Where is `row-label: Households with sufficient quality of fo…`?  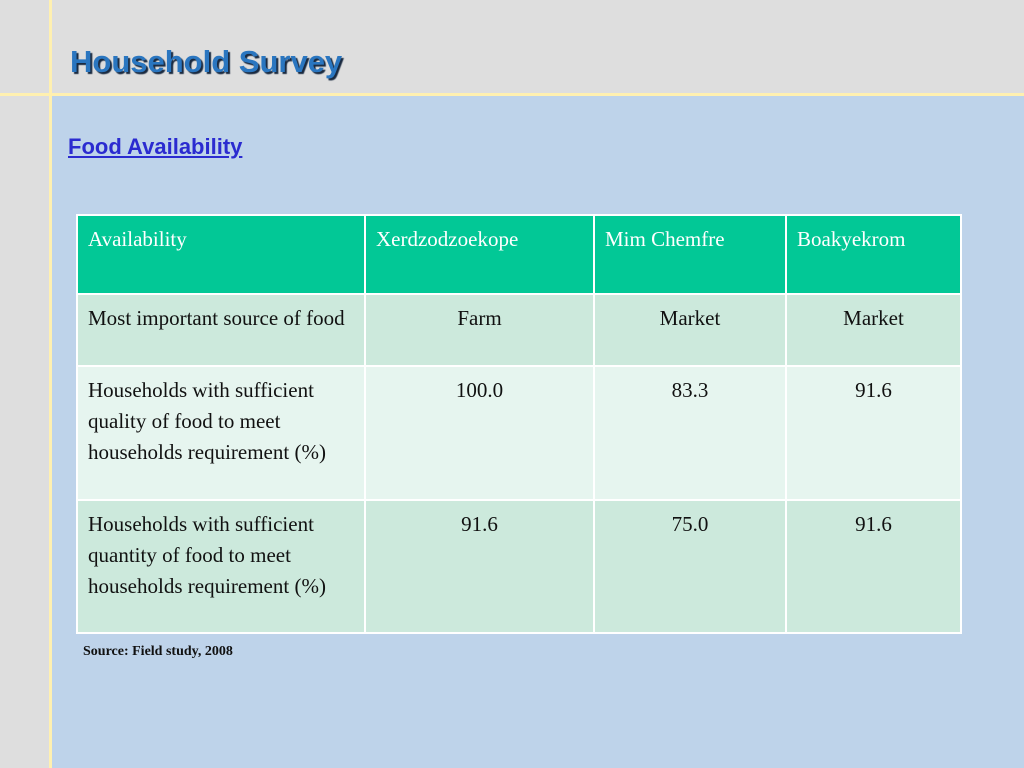 row-label: Households with sufficient quality of fo… is located at coordinates (221, 433).